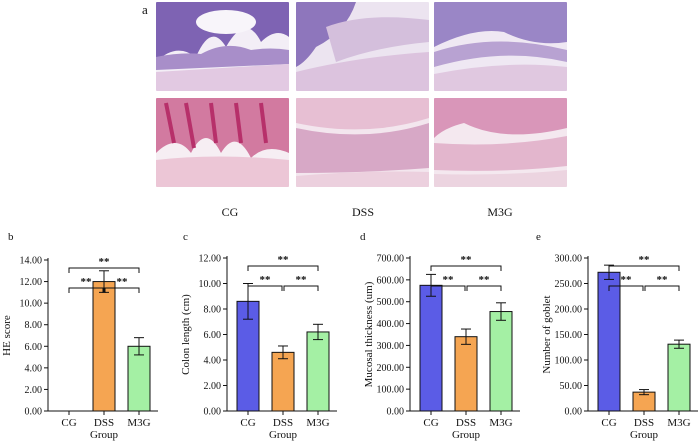 The height and width of the screenshot is (445, 700). What do you see at coordinates (185, 237) in the screenshot?
I see `panel-letter: c` at bounding box center [185, 237].